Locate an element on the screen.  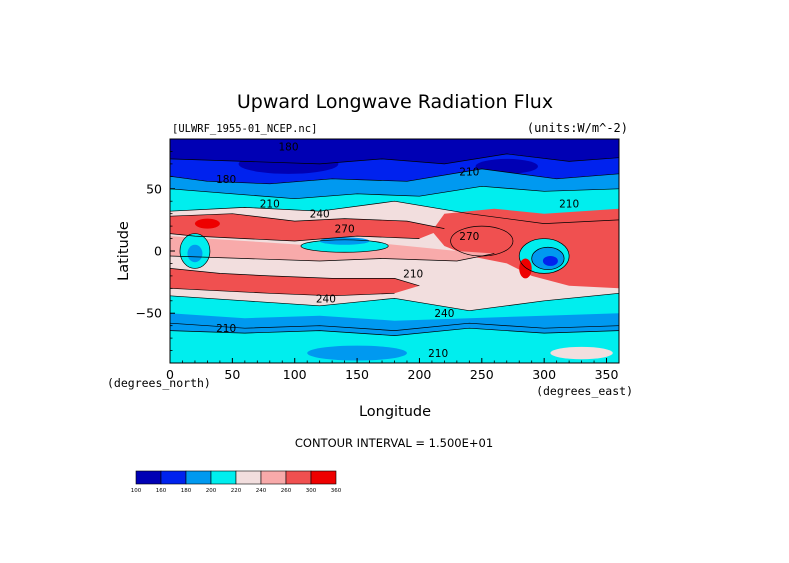
sahara-warm is located at coordinates (207, 223).